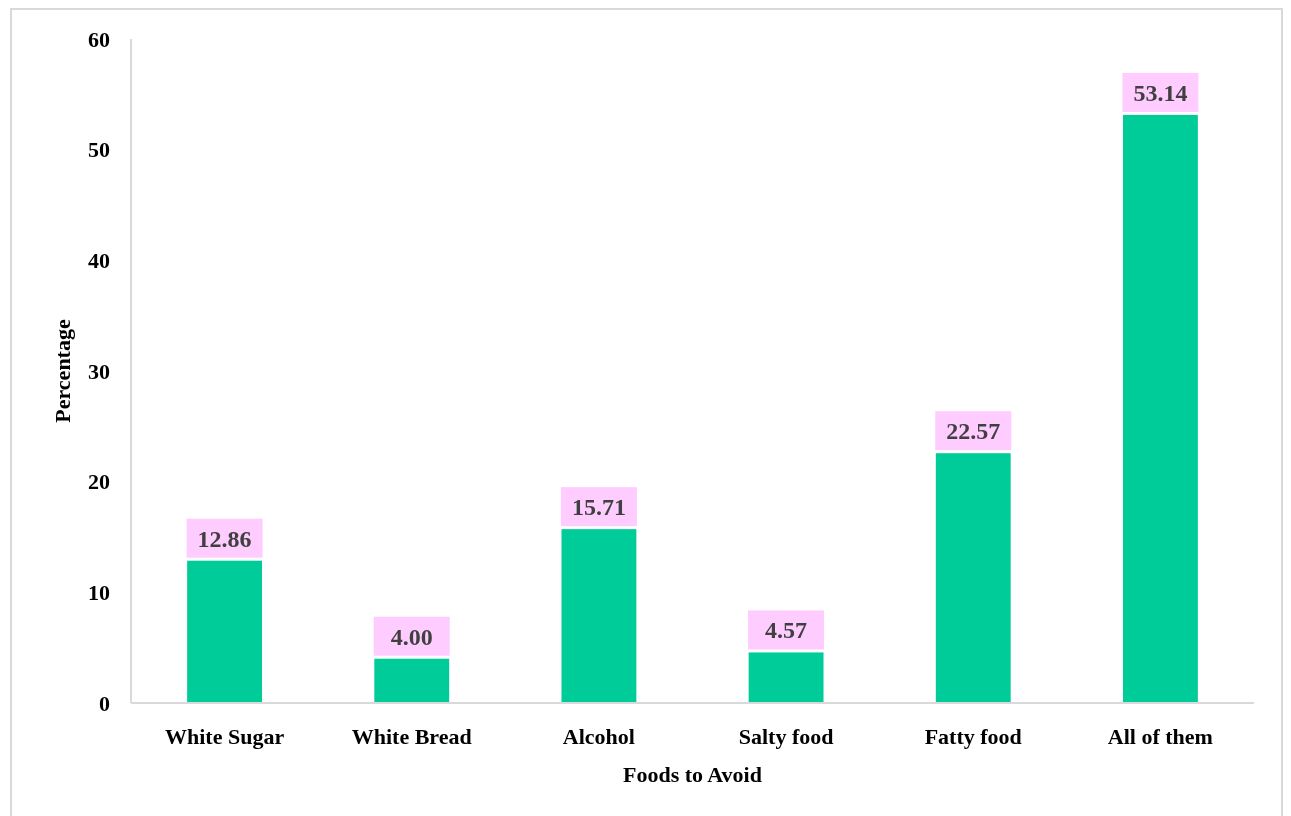 This screenshot has width=1291, height=816. Describe the element at coordinates (786, 630) in the screenshot. I see `data-label: 4.57` at that location.